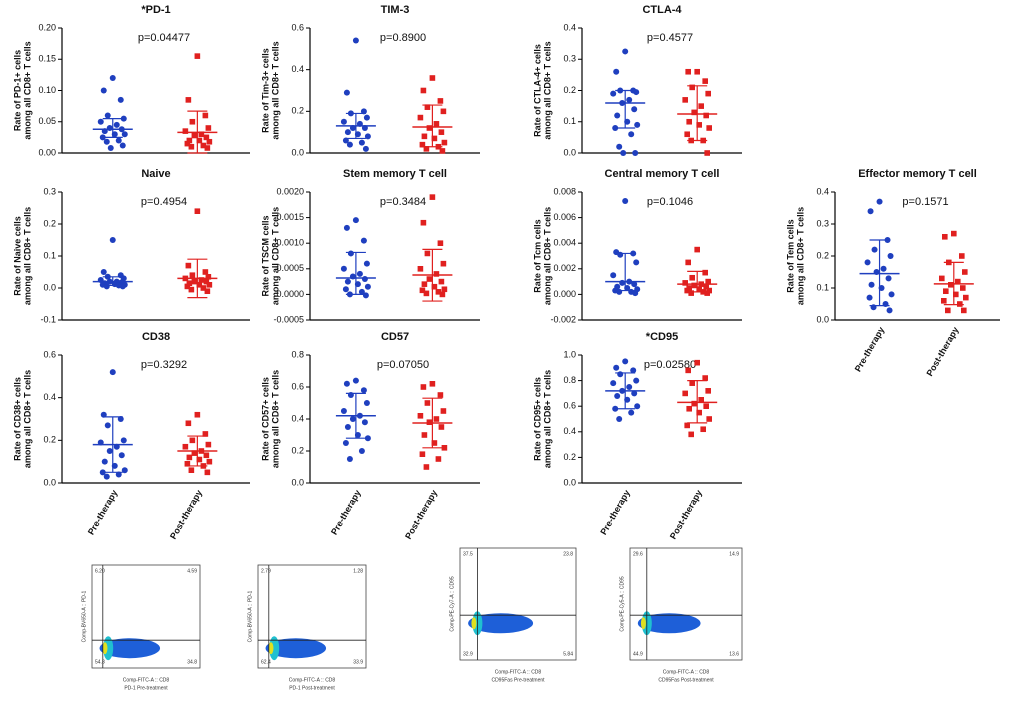  I want to click on y-tick-label: 0.2, so click(822, 255).